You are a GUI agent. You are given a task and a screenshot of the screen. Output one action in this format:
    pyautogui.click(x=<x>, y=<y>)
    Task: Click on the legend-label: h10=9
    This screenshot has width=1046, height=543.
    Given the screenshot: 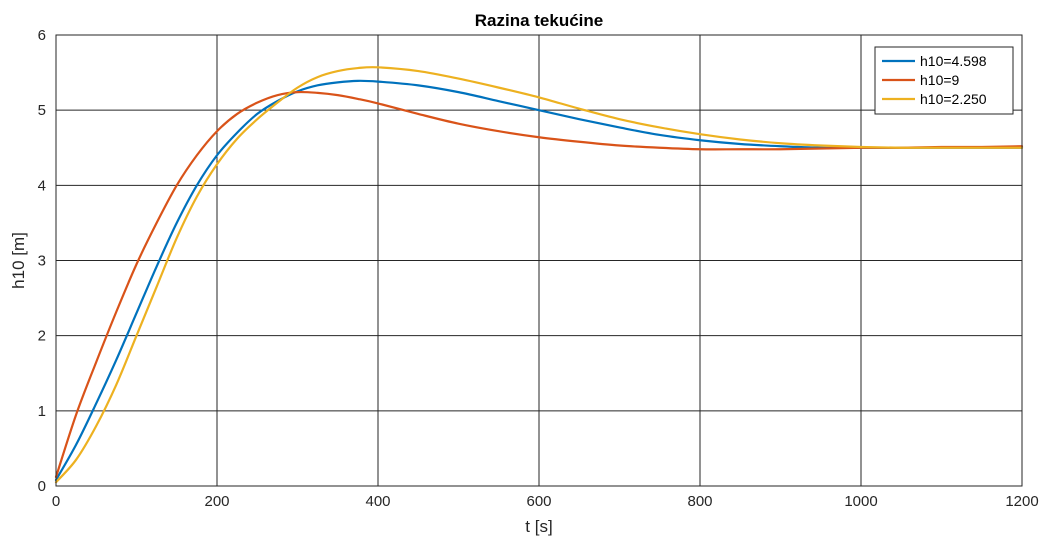 What is the action you would take?
    pyautogui.click(x=940, y=80)
    